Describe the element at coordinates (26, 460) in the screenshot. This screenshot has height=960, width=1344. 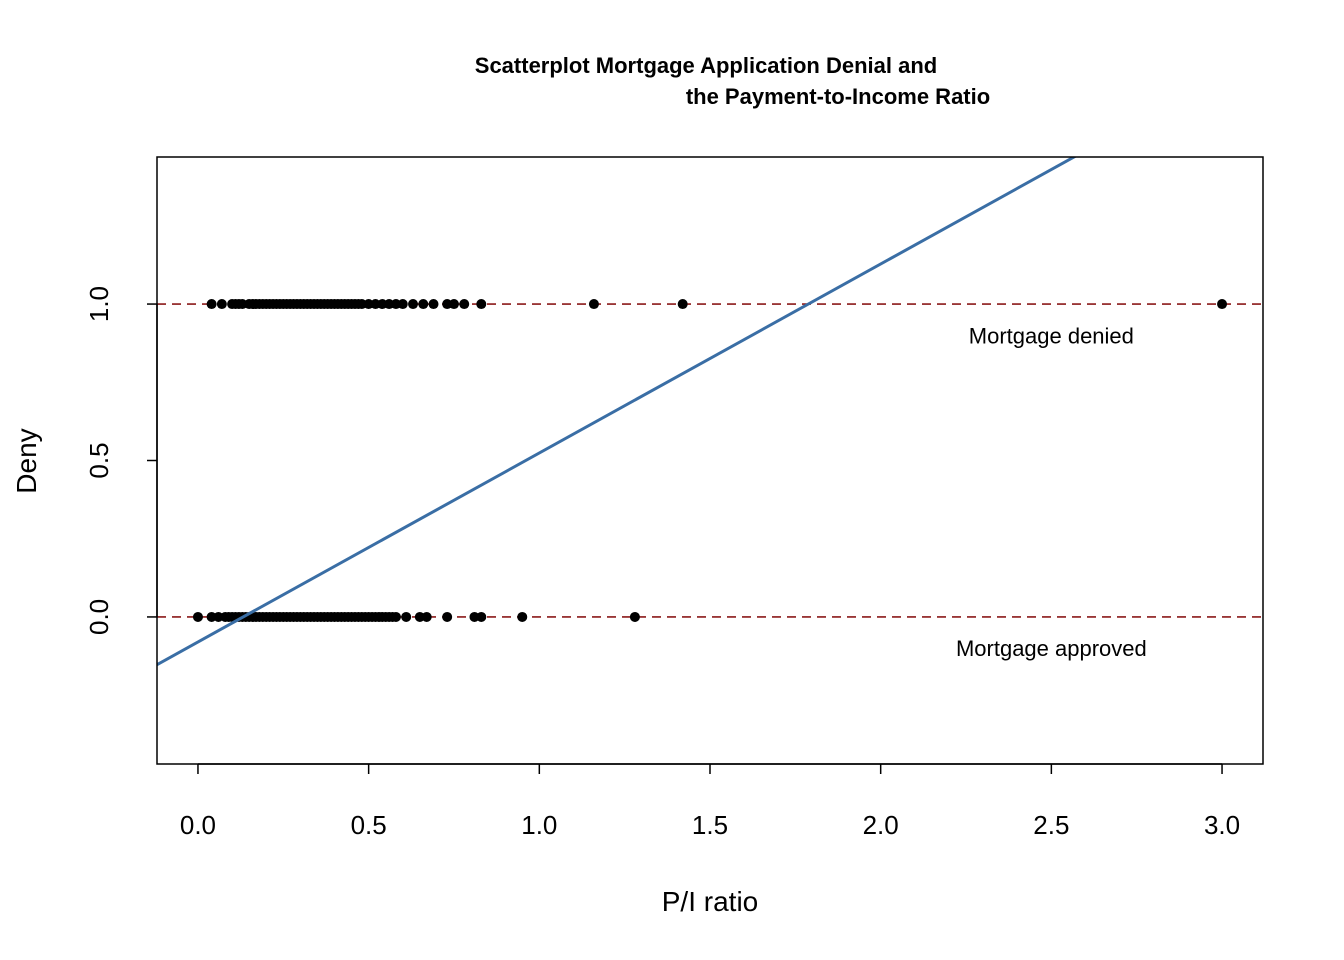
I see `y-axis-label: Deny` at that location.